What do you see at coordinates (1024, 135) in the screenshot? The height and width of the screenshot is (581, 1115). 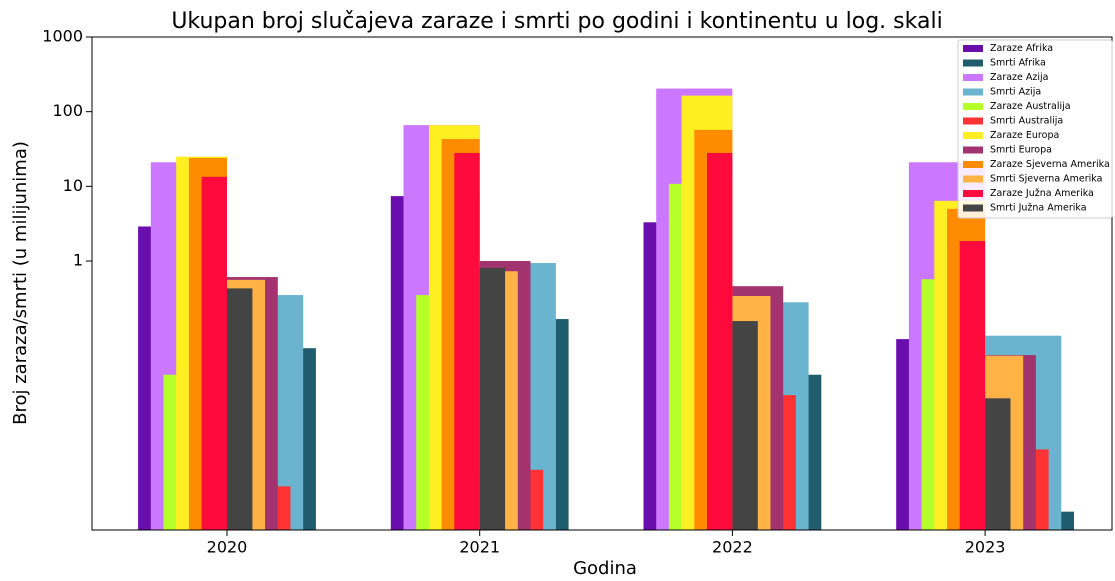 I see `legend-label: Zaraze Europa` at bounding box center [1024, 135].